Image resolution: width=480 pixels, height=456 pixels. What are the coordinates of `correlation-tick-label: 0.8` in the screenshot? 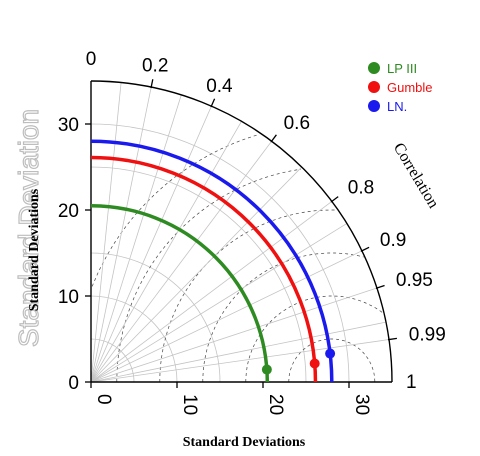 It's located at (361, 187).